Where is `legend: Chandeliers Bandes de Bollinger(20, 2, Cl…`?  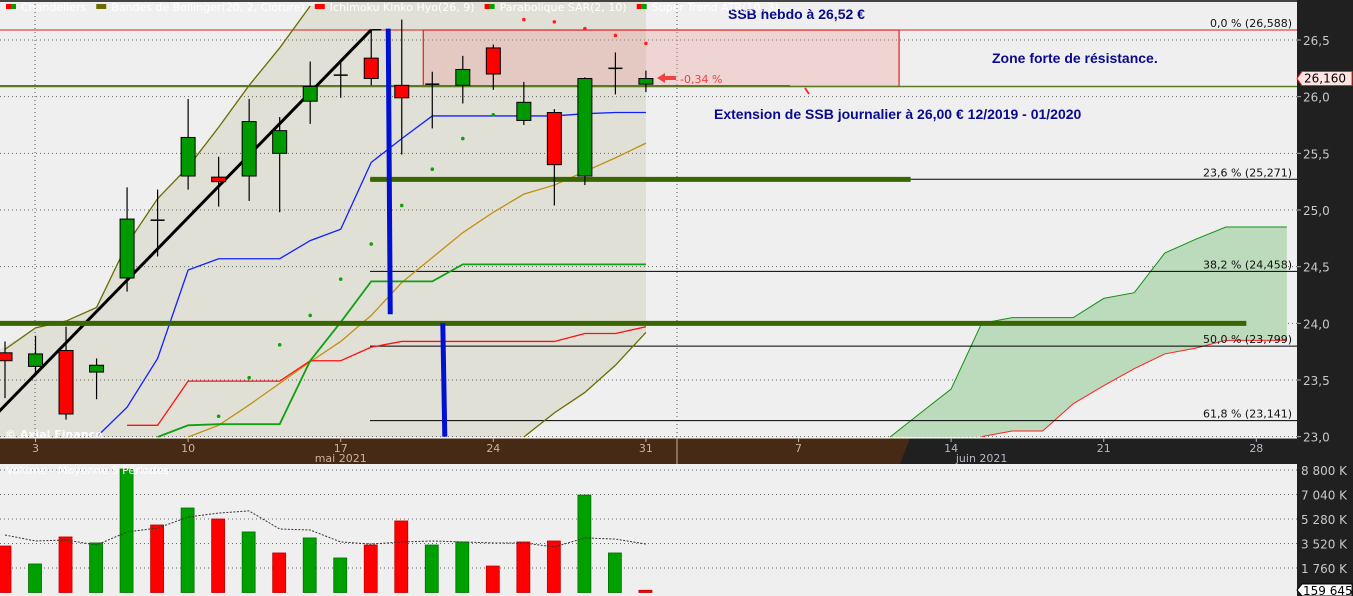 legend: Chandeliers Bandes de Bollinger(20, 2, Cl… is located at coordinates (392, 7).